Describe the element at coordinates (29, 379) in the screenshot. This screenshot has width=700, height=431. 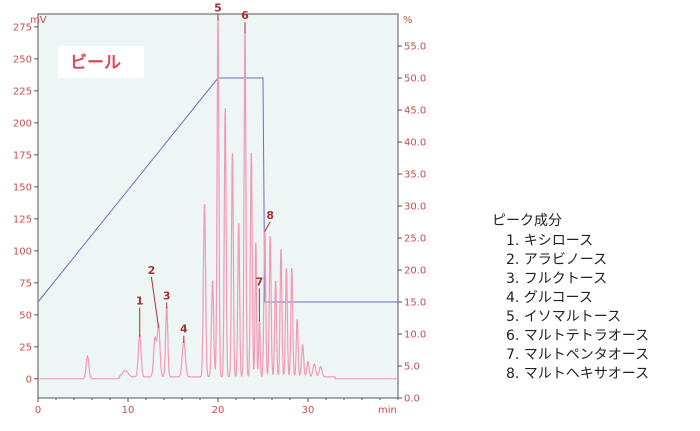
I see `y-left-tick-label: 0` at that location.